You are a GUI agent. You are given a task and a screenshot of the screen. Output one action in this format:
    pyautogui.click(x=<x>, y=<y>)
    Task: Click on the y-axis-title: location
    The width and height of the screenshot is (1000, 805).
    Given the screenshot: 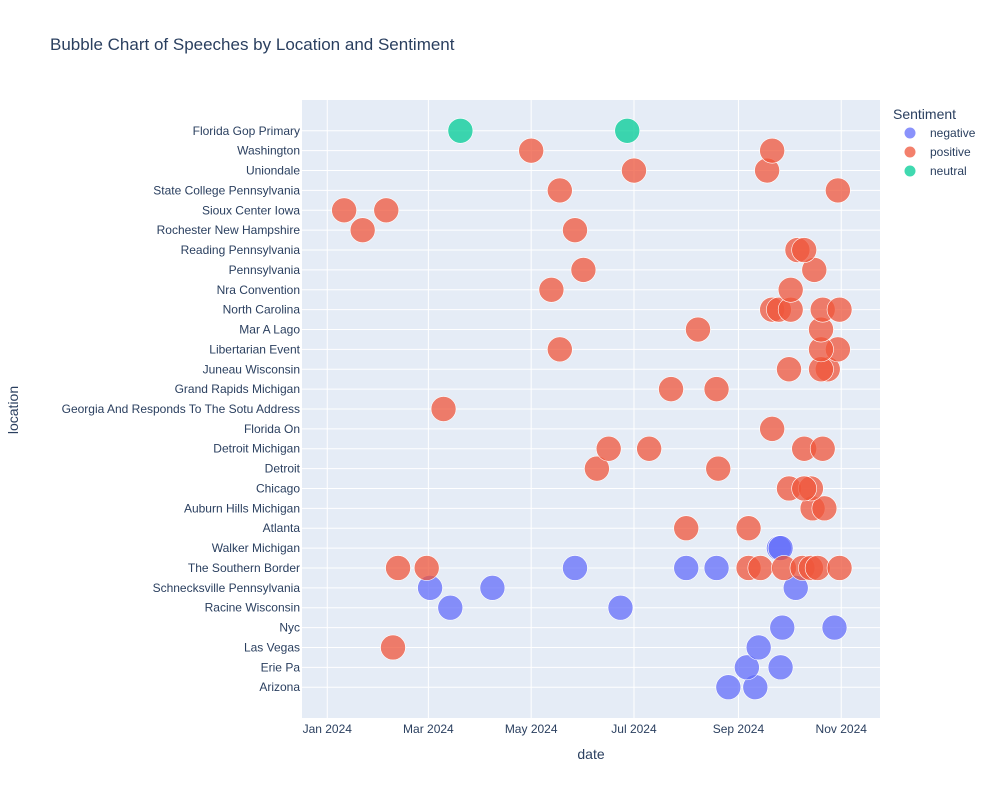 What is the action you would take?
    pyautogui.click(x=13, y=410)
    